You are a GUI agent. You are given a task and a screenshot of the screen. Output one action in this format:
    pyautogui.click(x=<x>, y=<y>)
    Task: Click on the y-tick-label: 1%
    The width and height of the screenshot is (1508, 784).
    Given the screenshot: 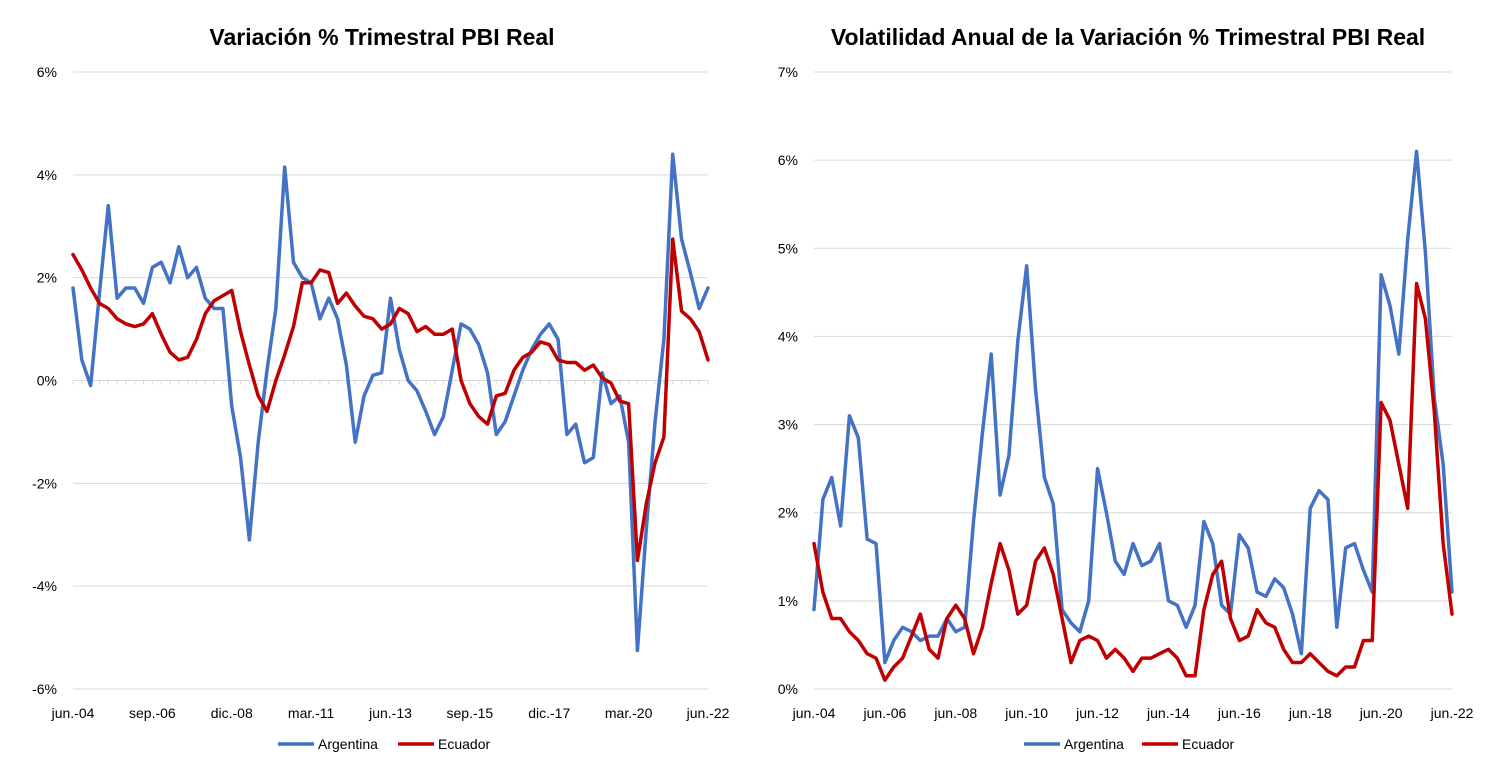 What is the action you would take?
    pyautogui.click(x=788, y=601)
    